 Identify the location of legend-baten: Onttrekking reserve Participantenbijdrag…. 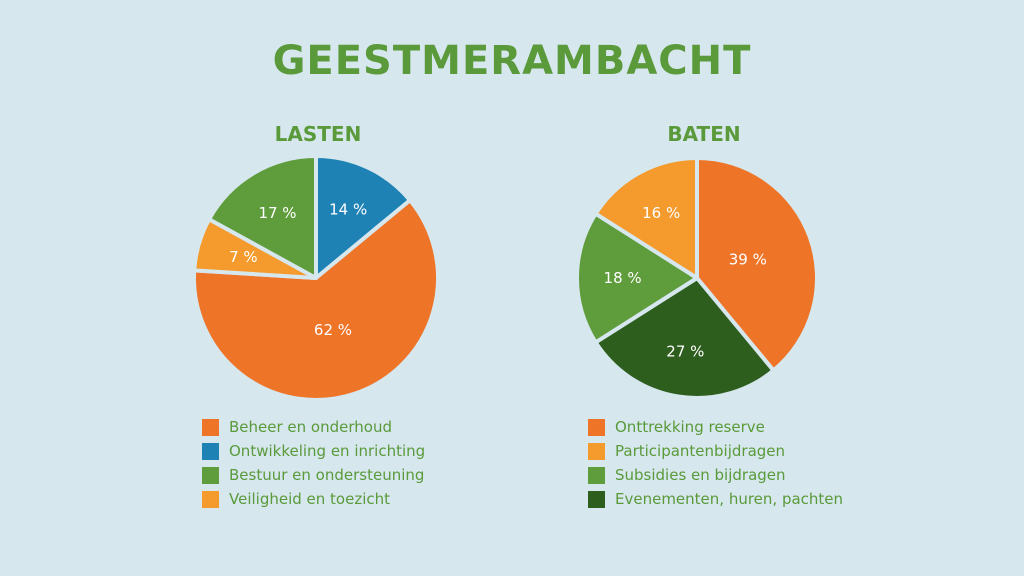
(715, 463).